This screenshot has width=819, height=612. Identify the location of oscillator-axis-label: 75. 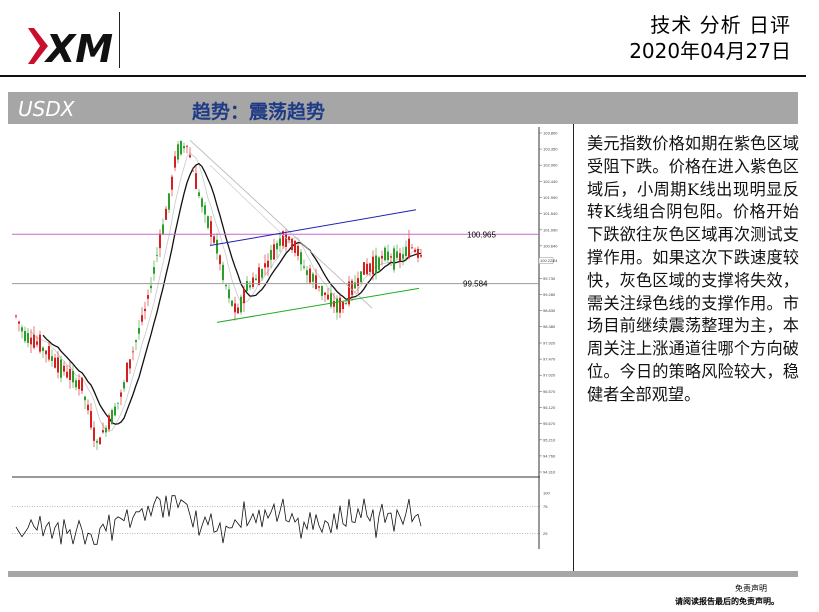
(545, 506).